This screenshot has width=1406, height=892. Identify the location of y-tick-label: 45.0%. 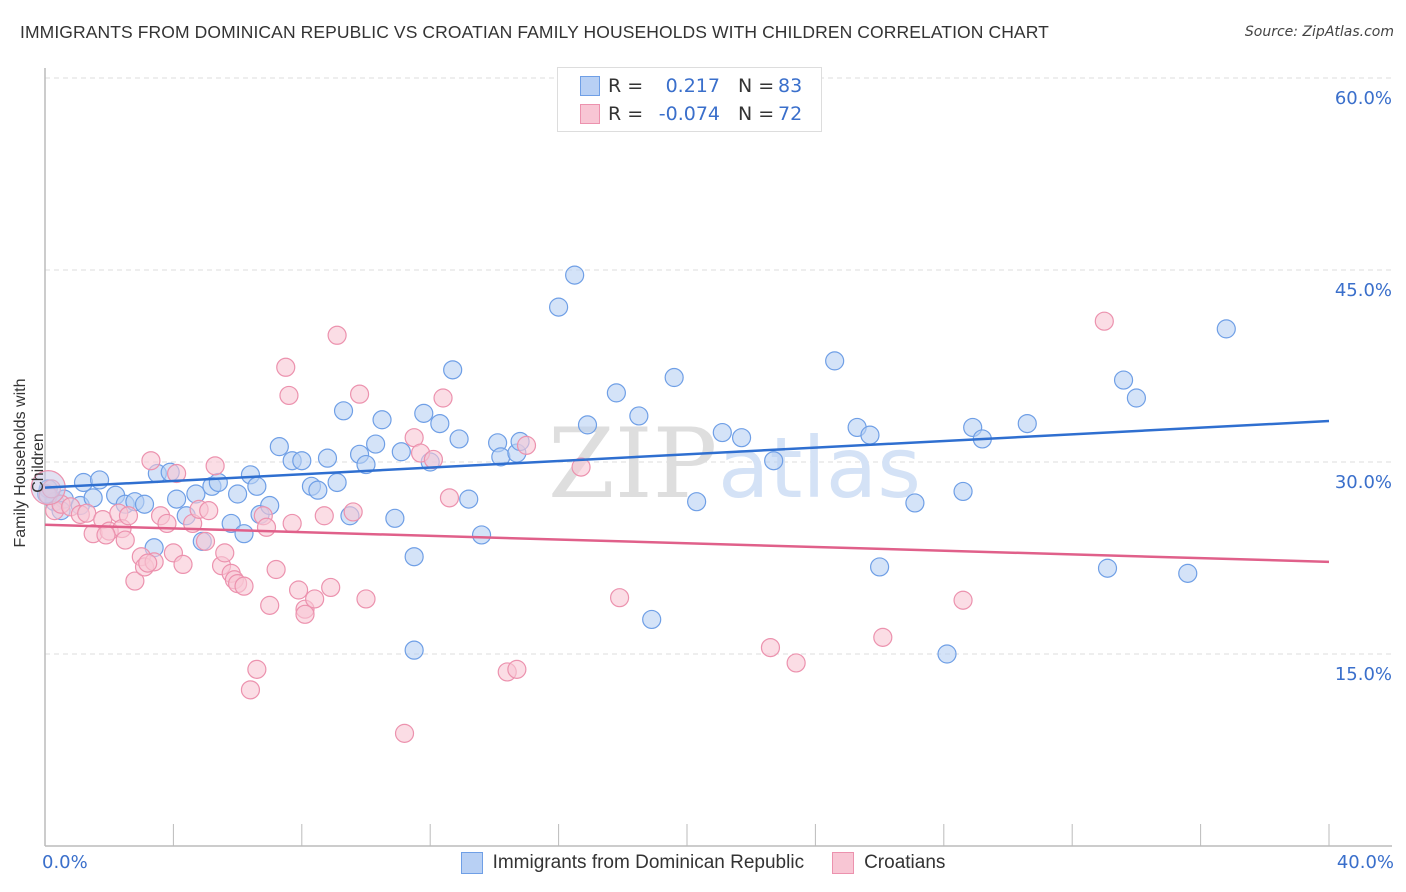
(1363, 290).